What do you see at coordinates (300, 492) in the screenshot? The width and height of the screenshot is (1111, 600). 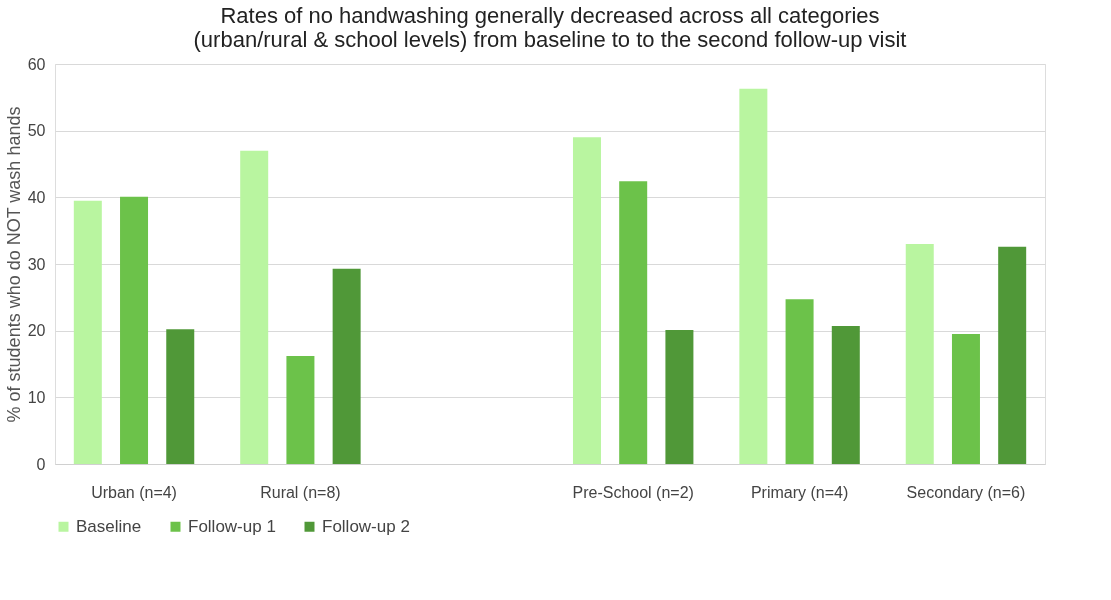 I see `x-tick-label: Rural (n=8)` at bounding box center [300, 492].